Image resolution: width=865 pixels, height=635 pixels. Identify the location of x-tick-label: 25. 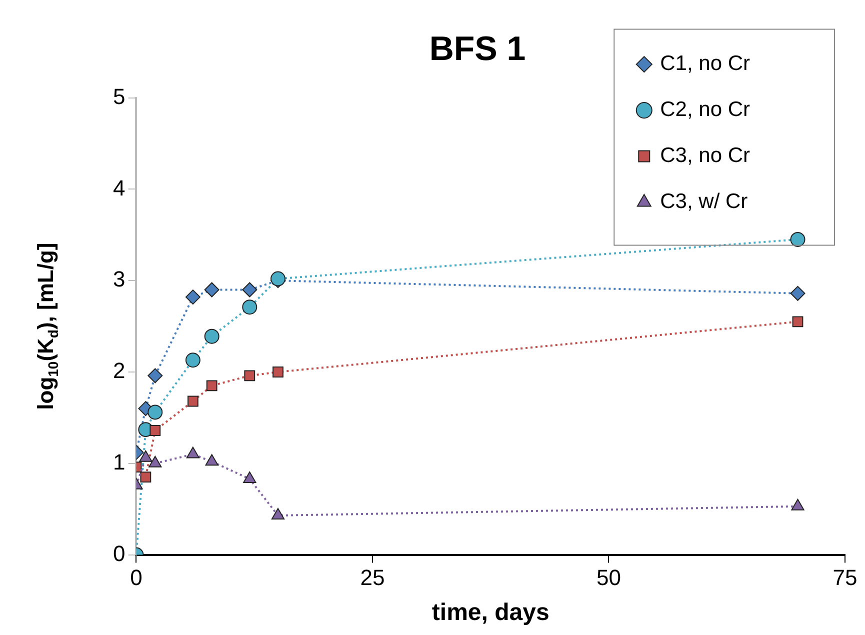
(372, 577).